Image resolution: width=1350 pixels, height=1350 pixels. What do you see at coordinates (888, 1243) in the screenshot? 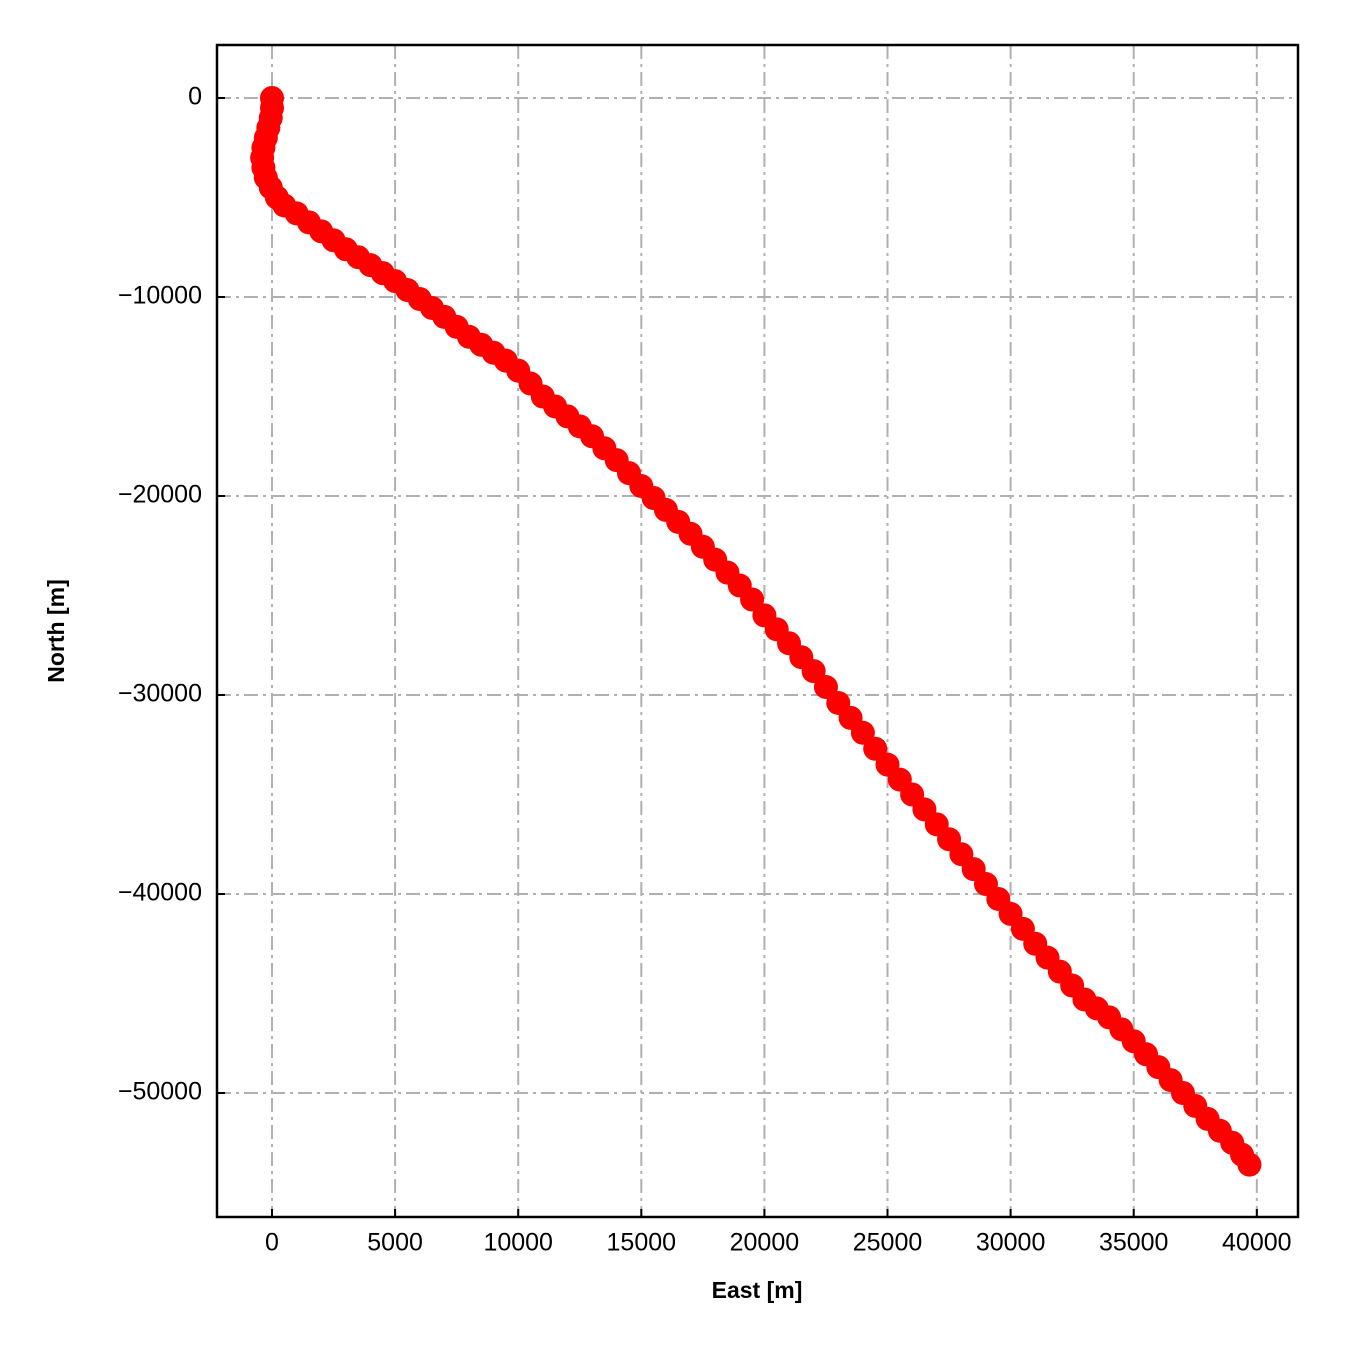
I see `x-tick-label: 25000` at bounding box center [888, 1243].